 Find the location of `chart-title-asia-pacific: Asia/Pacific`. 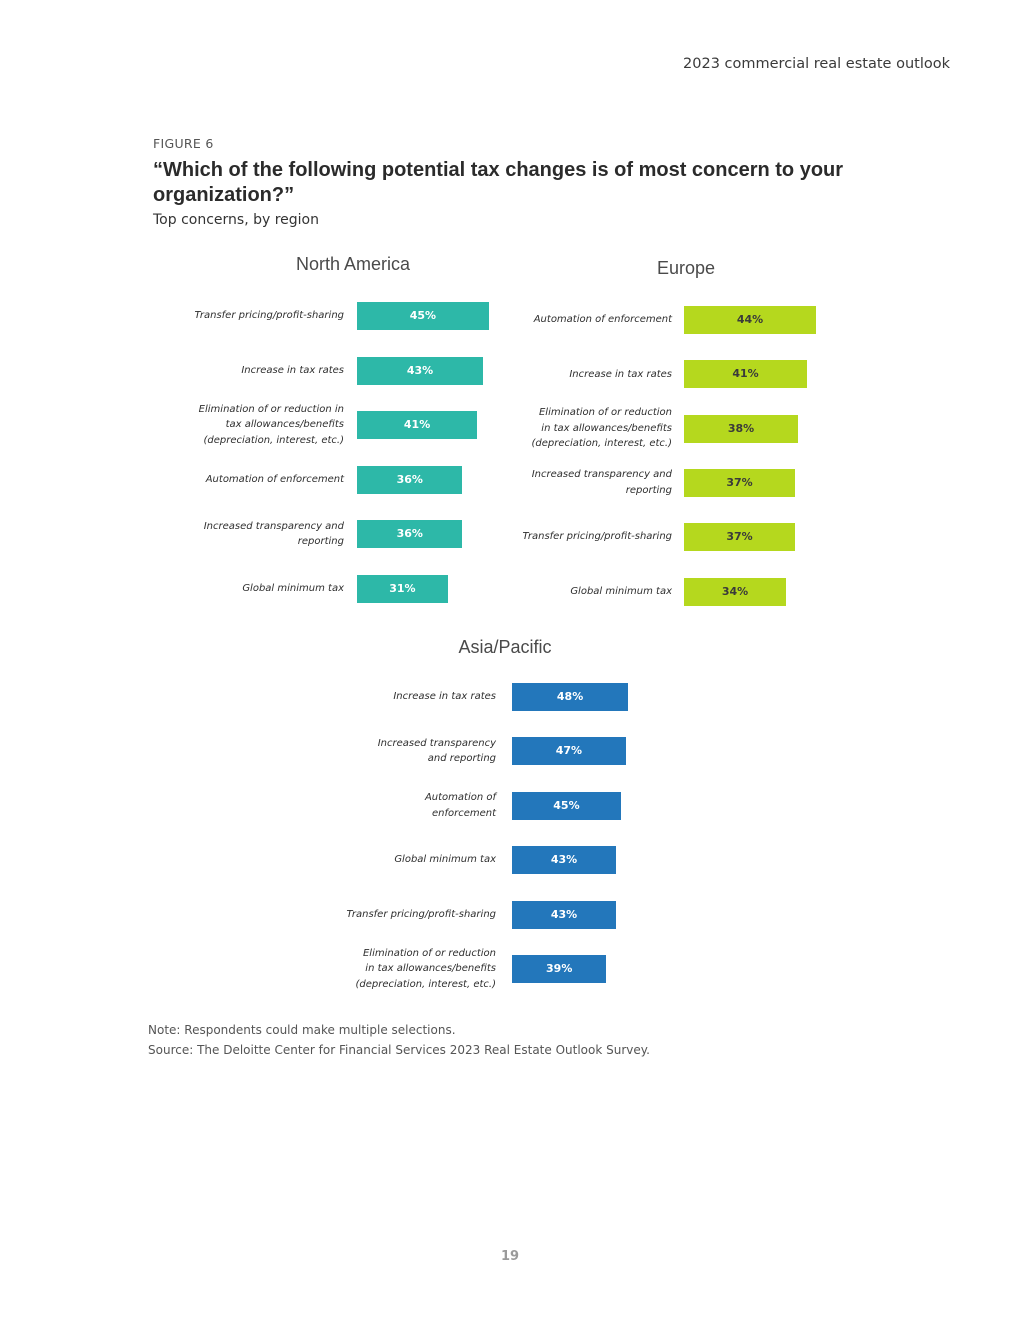

chart-title-asia-pacific: Asia/Pacific is located at coordinates (505, 647).